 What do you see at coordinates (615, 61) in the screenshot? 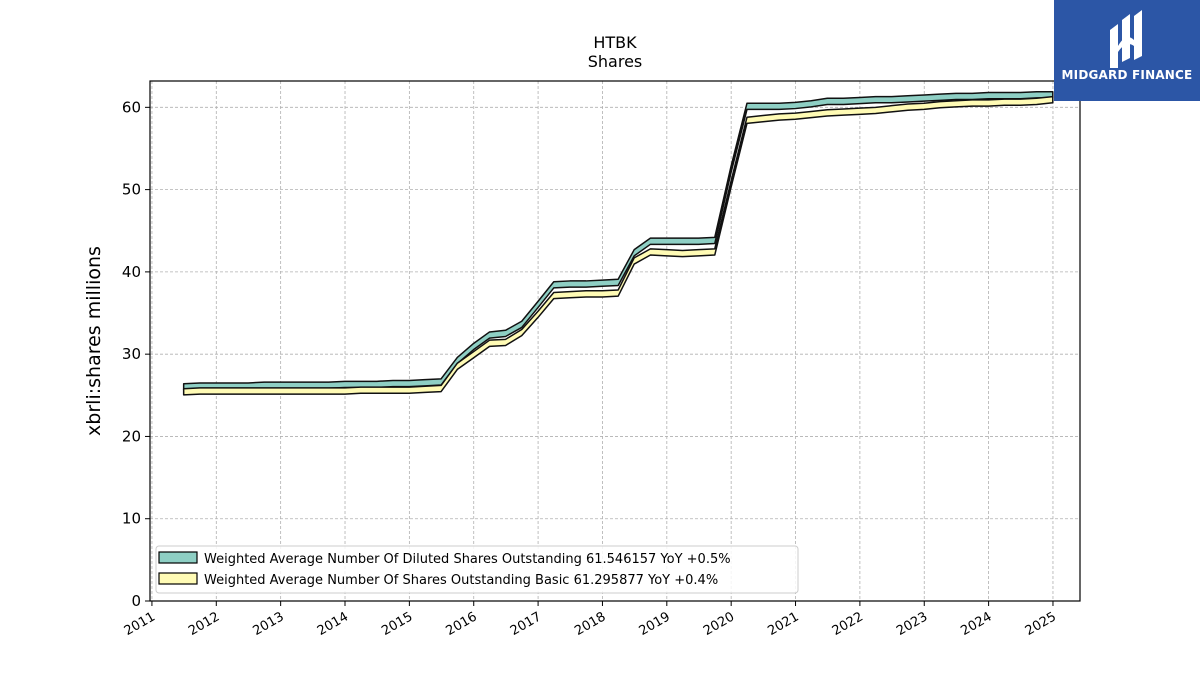
I see `chart-subtitle: Shares` at bounding box center [615, 61].